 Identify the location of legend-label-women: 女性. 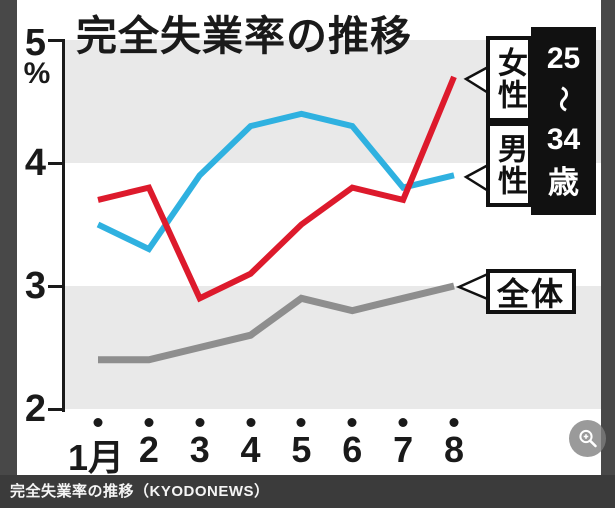
(509, 79).